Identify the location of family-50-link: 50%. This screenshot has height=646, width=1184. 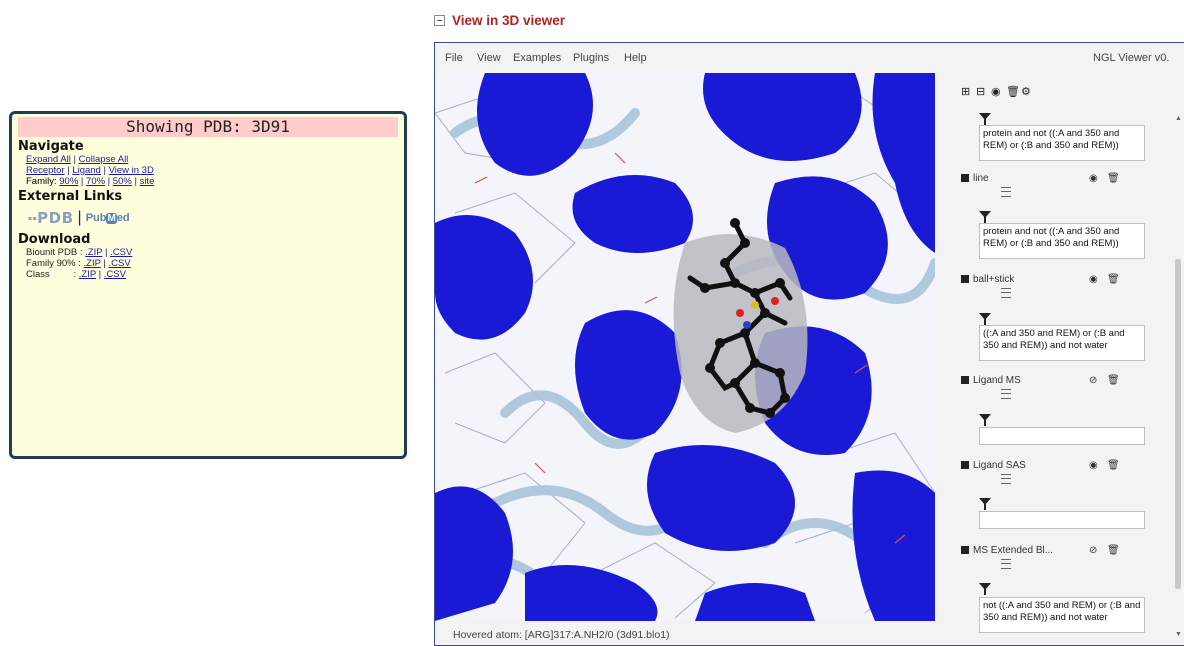
(122, 181).